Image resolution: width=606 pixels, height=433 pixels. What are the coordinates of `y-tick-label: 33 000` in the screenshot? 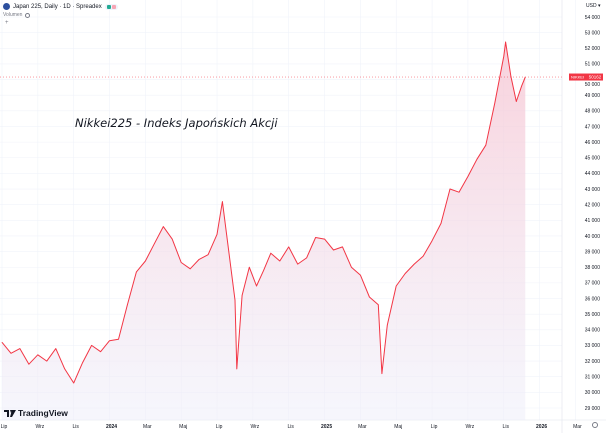 It's located at (593, 346).